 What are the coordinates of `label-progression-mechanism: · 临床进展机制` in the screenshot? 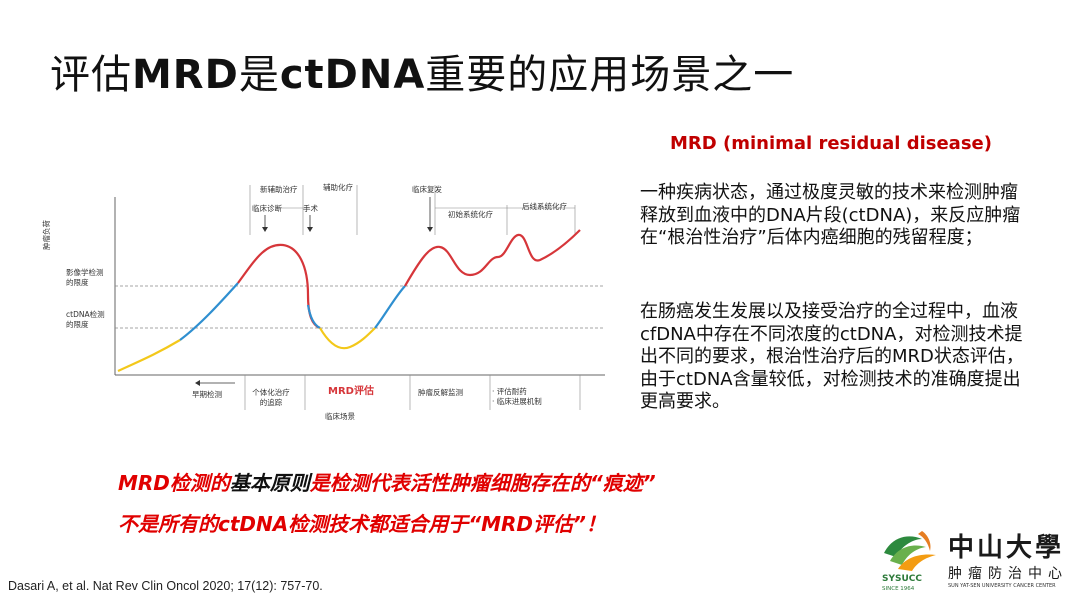 It's located at (517, 401).